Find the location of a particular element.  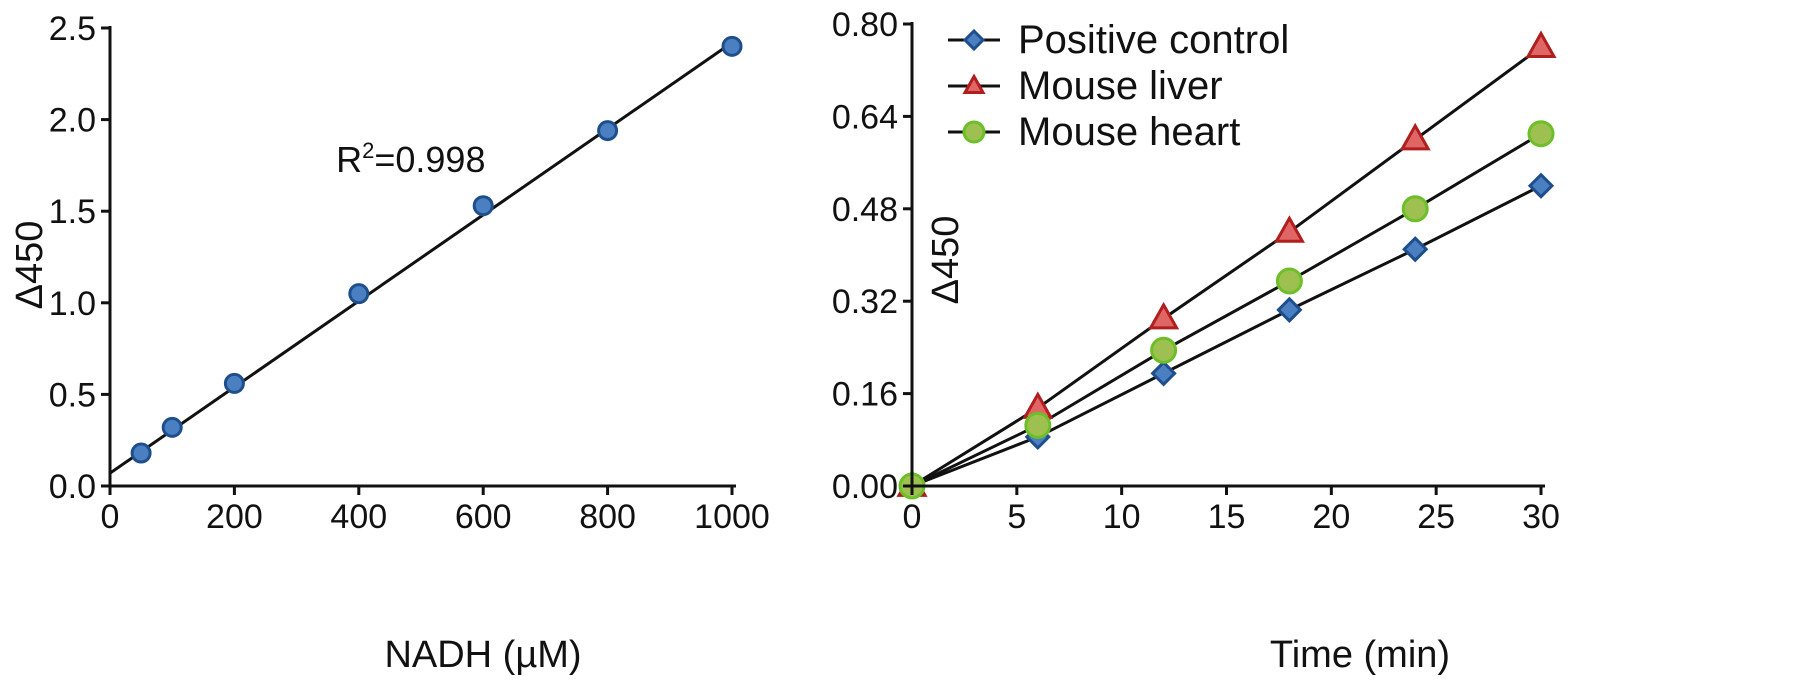

standard-y-axis-title: Δ450 is located at coordinates (30, 265).